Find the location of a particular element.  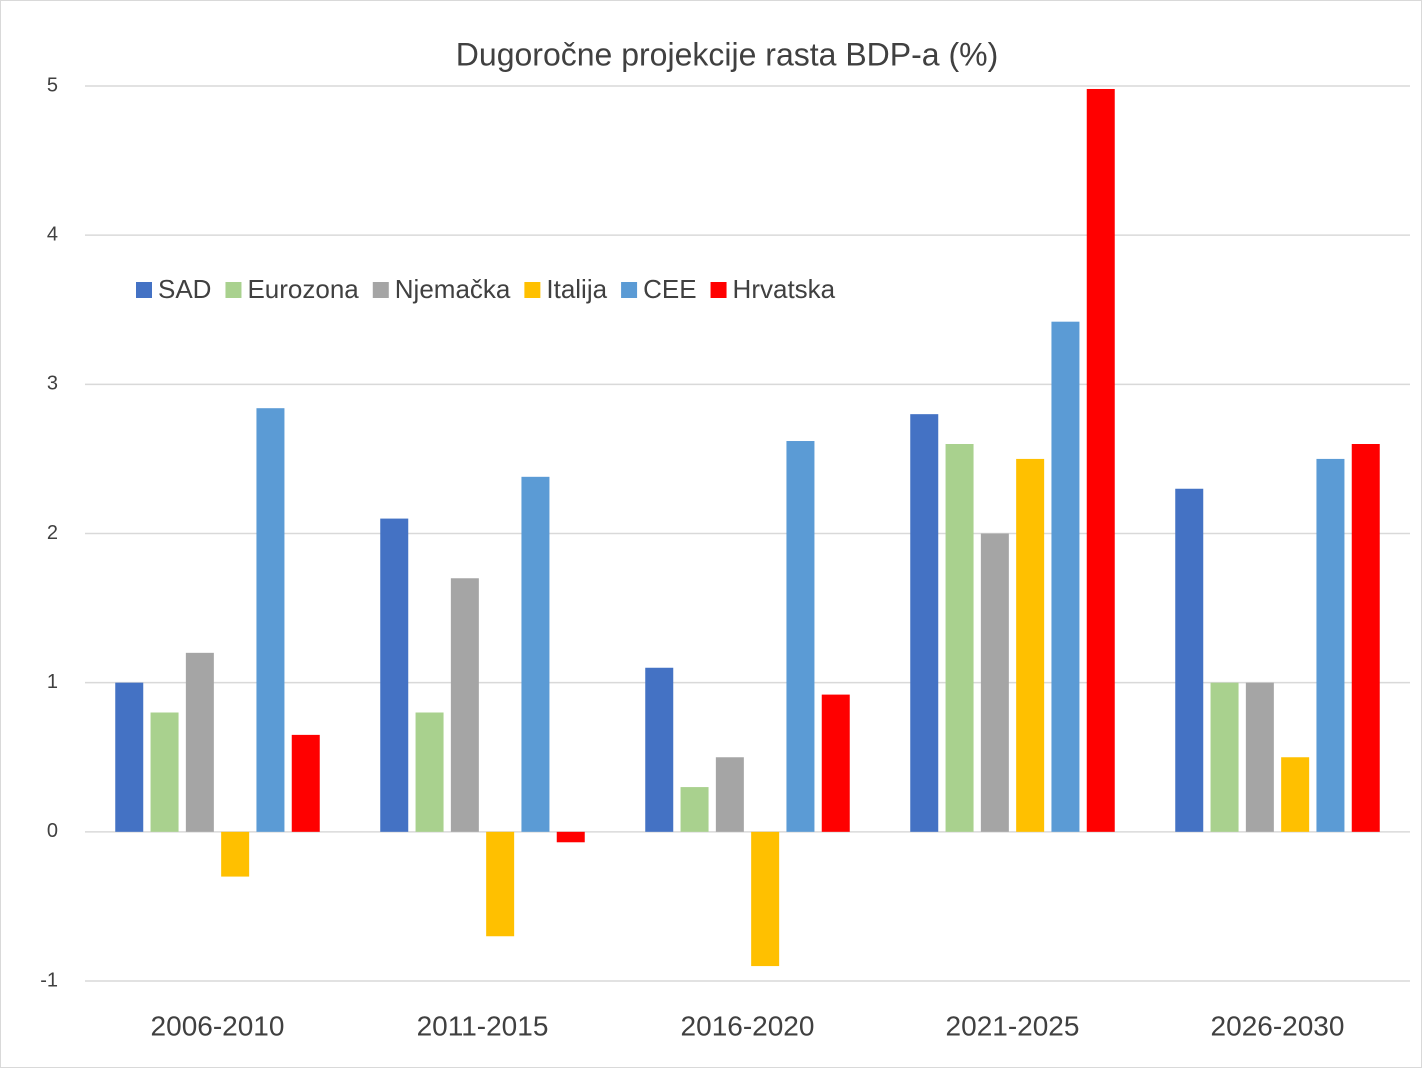

y-tick-label: 2 is located at coordinates (52, 533).